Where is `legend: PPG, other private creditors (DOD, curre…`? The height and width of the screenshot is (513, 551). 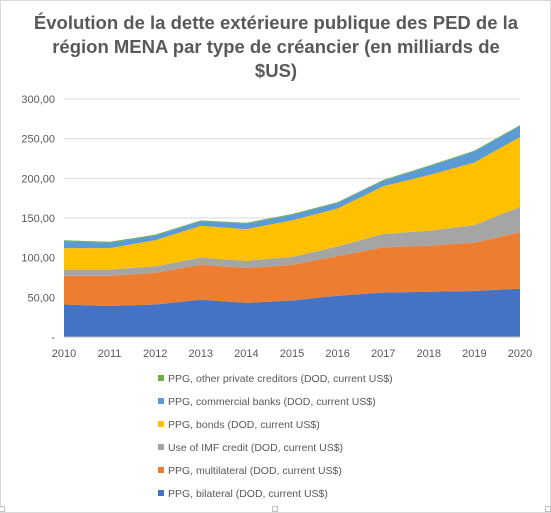
legend: PPG, other private creditors (DOD, curre… is located at coordinates (275, 436).